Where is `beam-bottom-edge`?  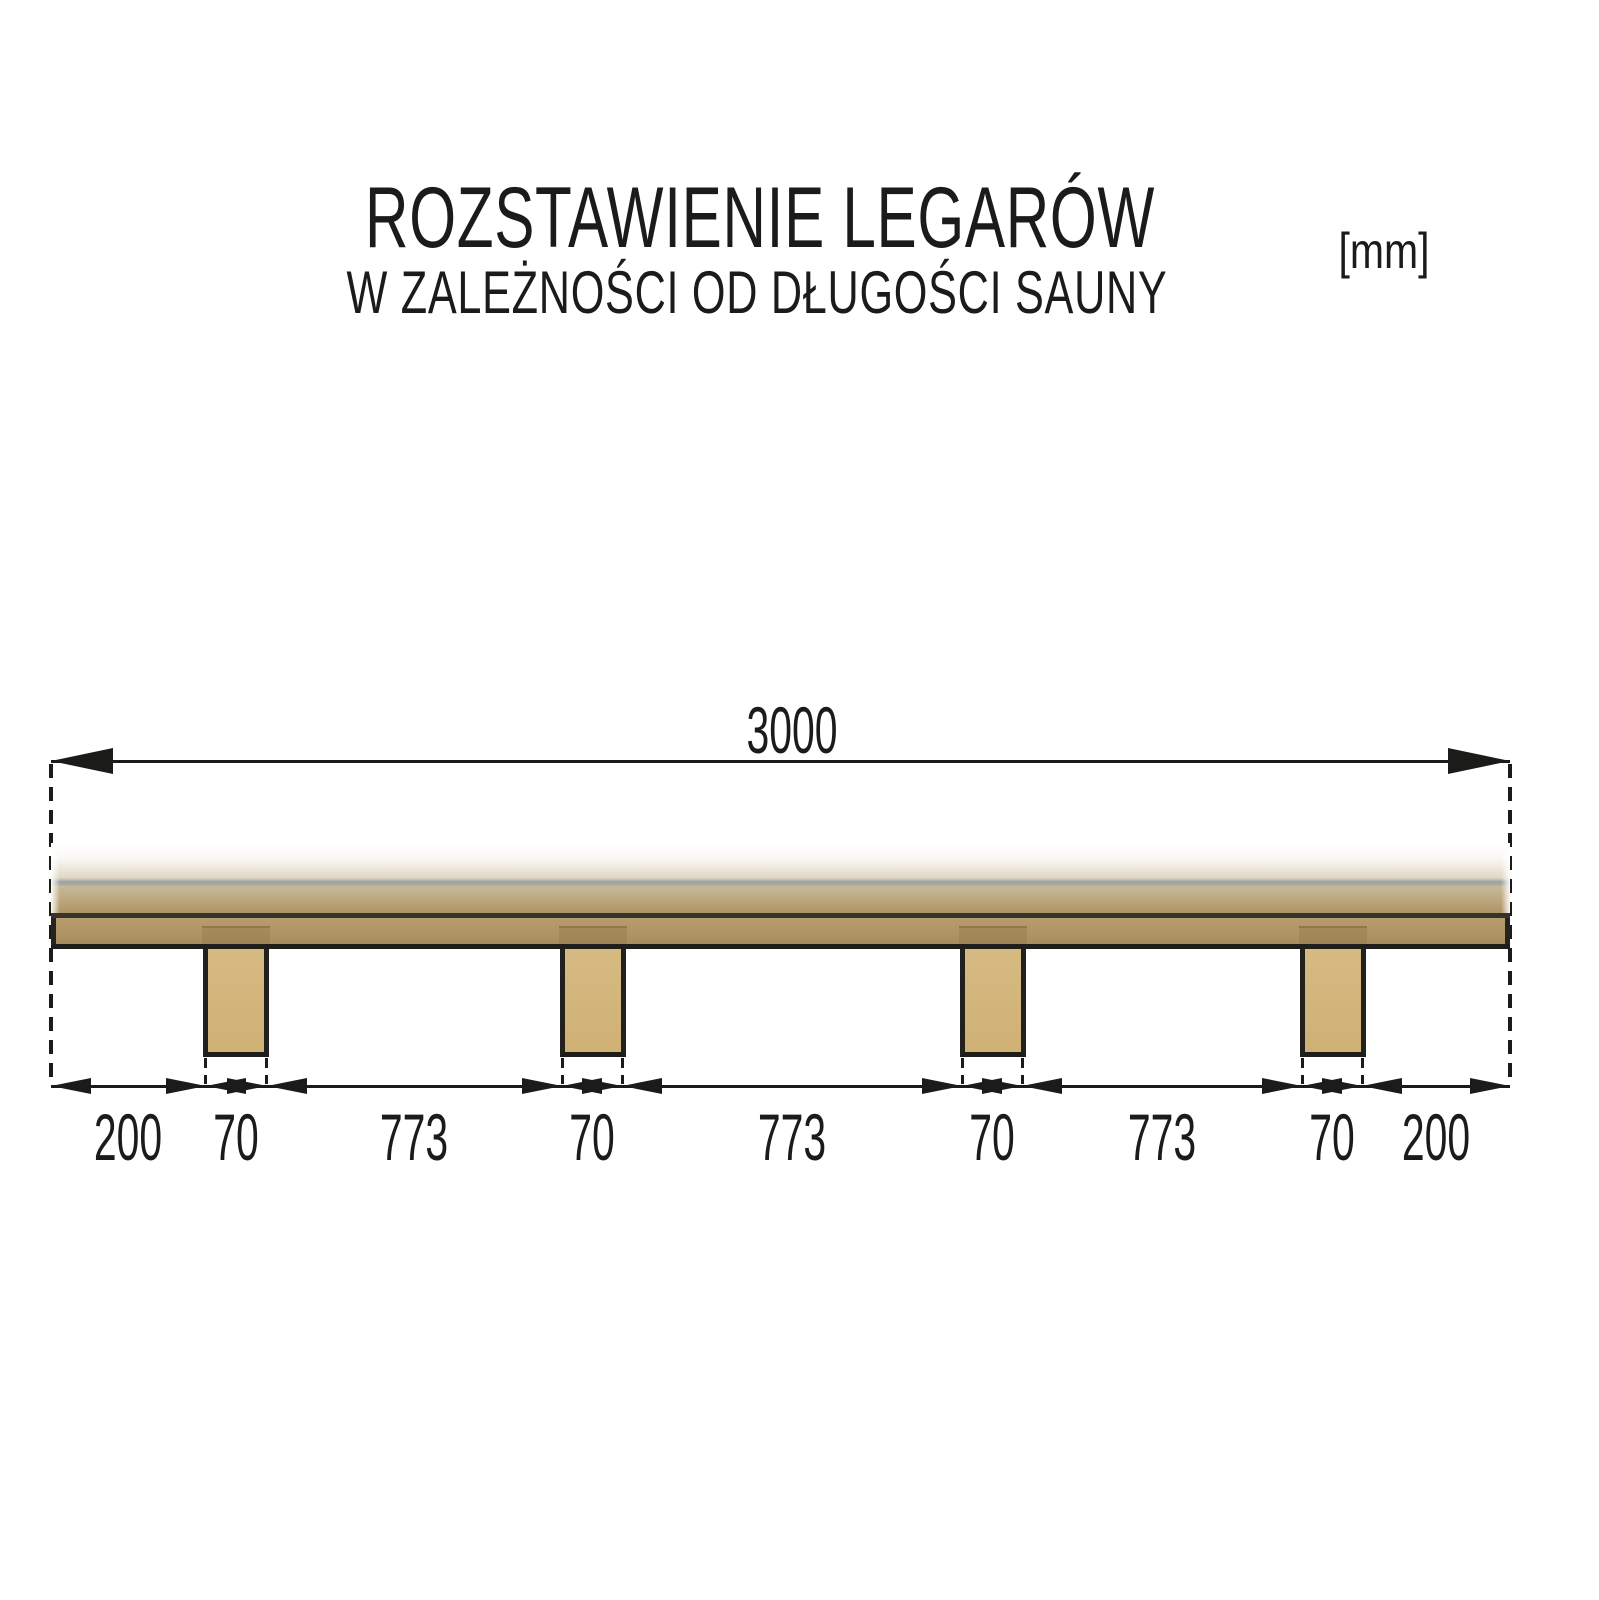
beam-bottom-edge is located at coordinates (780, 946).